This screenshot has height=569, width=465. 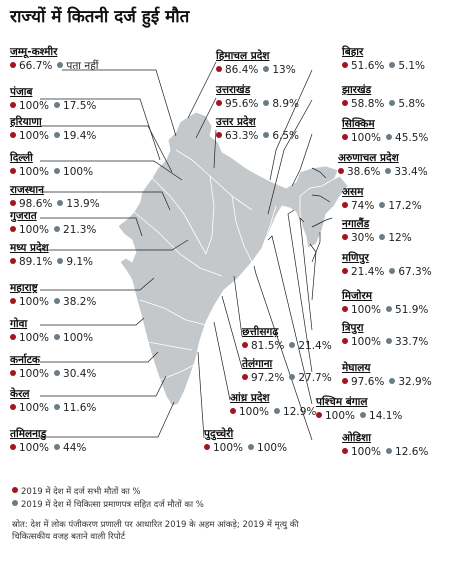 What do you see at coordinates (258, 97) in the screenshot?
I see `state-uttarakhand: उत्तराखंड 95.6% 8.9%` at bounding box center [258, 97].